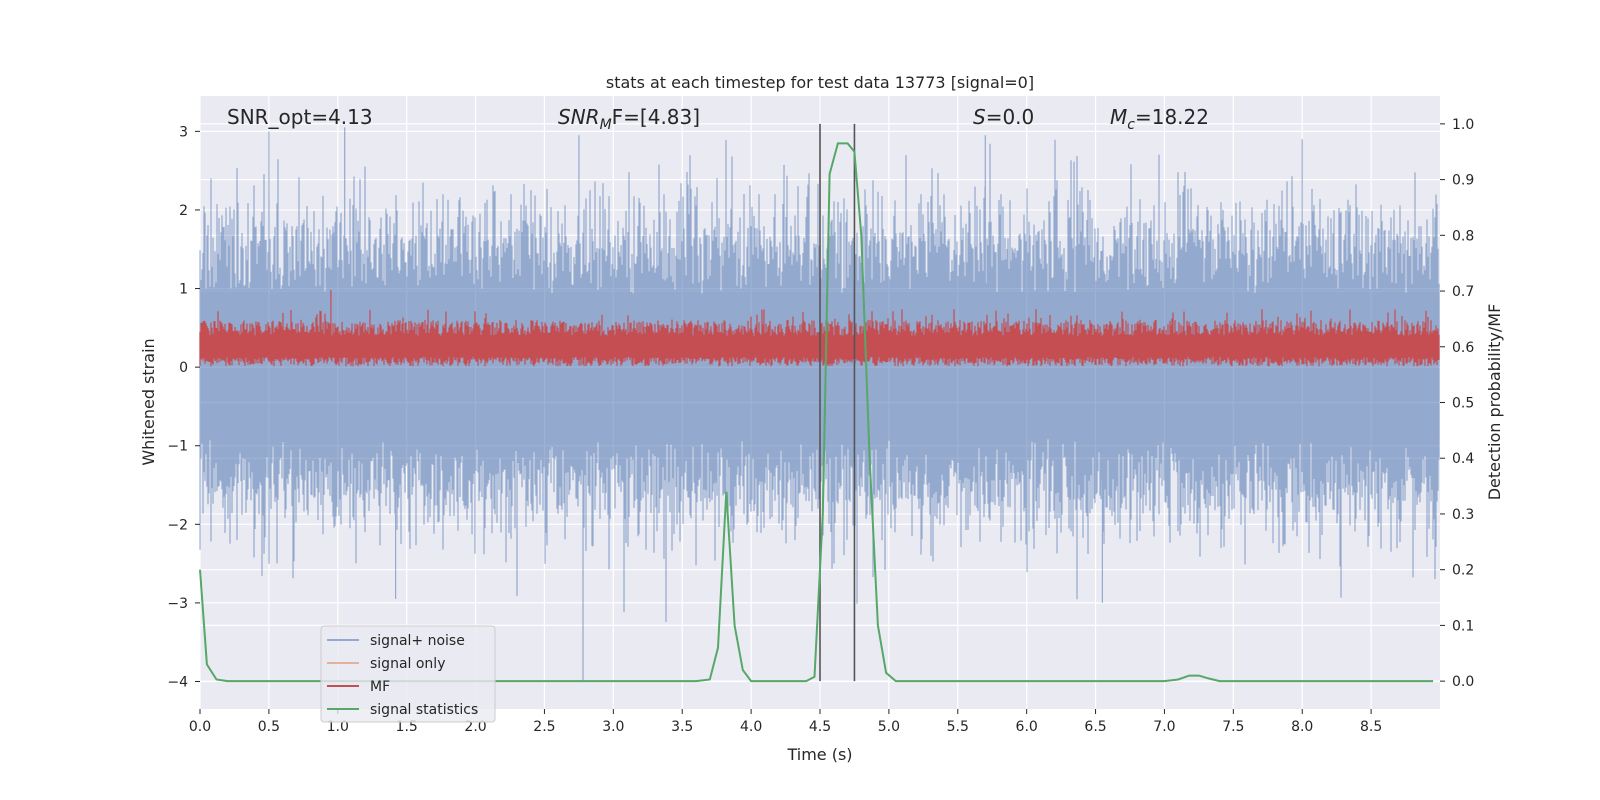 The height and width of the screenshot is (800, 1600). What do you see at coordinates (751, 727) in the screenshot?
I see `x-tick-label: 4.0` at bounding box center [751, 727].